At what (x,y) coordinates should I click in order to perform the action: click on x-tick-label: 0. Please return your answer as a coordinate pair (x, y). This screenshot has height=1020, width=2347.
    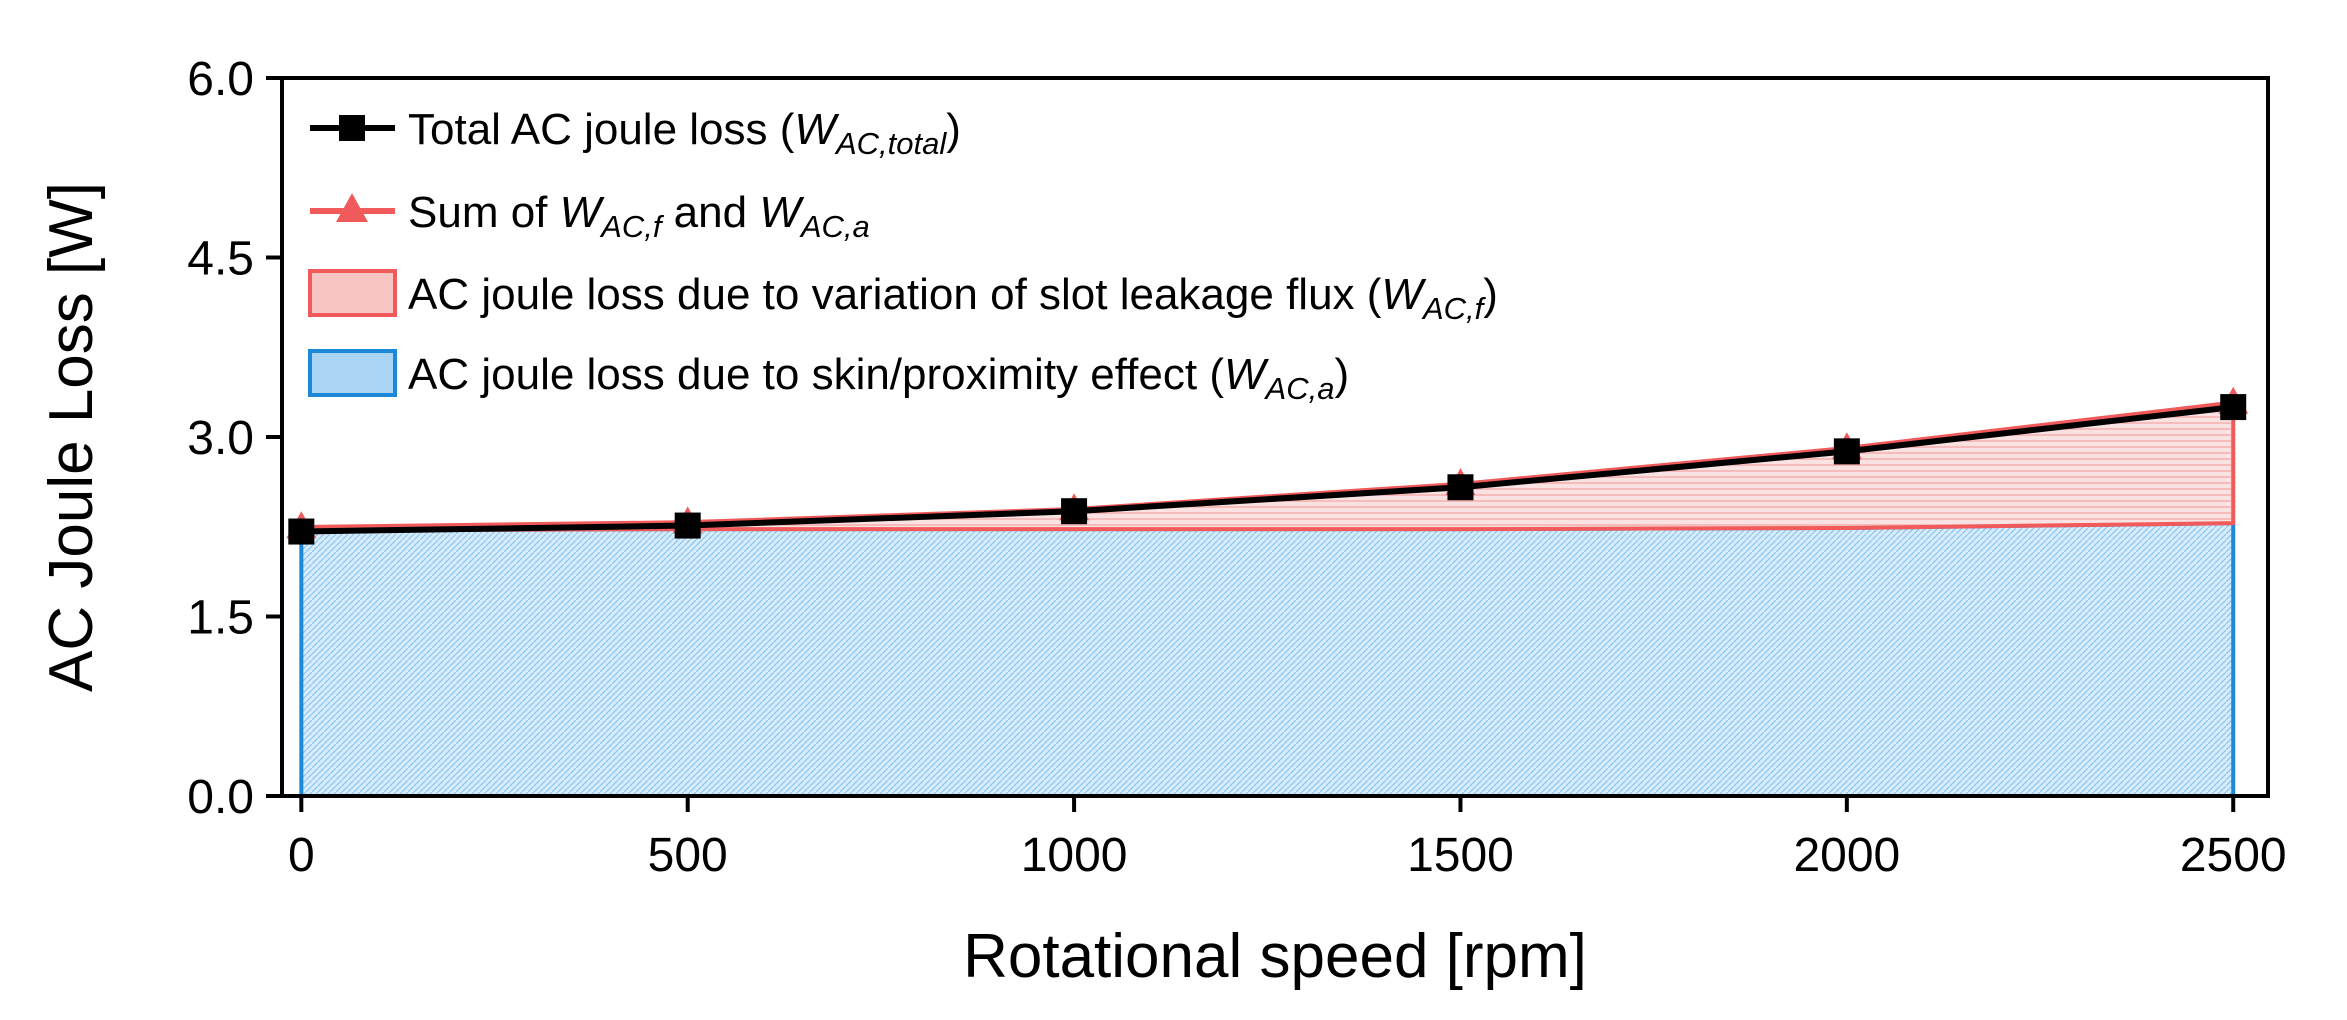
    Looking at the image, I should click on (301, 855).